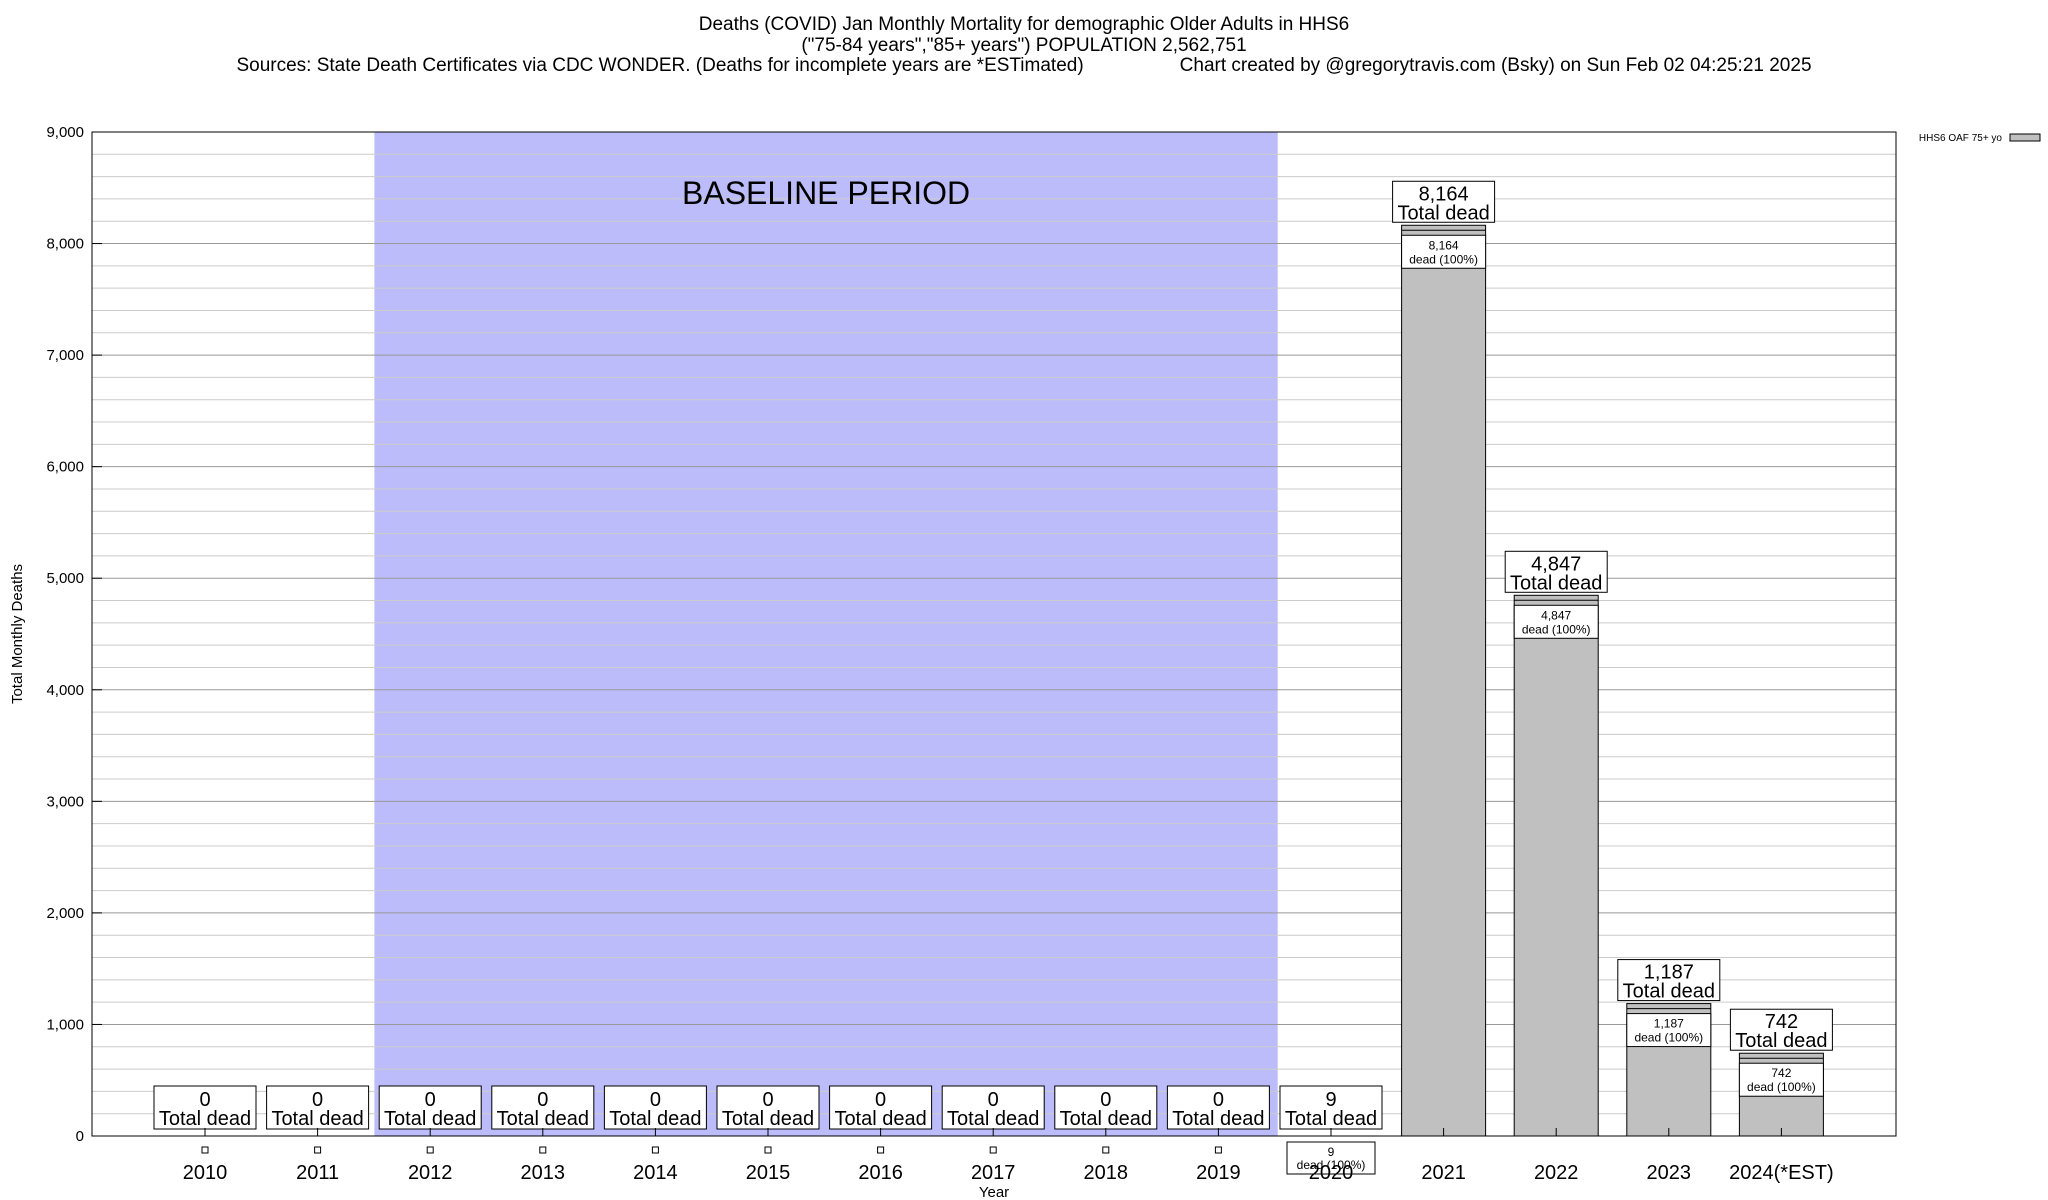  What do you see at coordinates (1330, 1100) in the screenshot?
I see `total-value-label: 9` at bounding box center [1330, 1100].